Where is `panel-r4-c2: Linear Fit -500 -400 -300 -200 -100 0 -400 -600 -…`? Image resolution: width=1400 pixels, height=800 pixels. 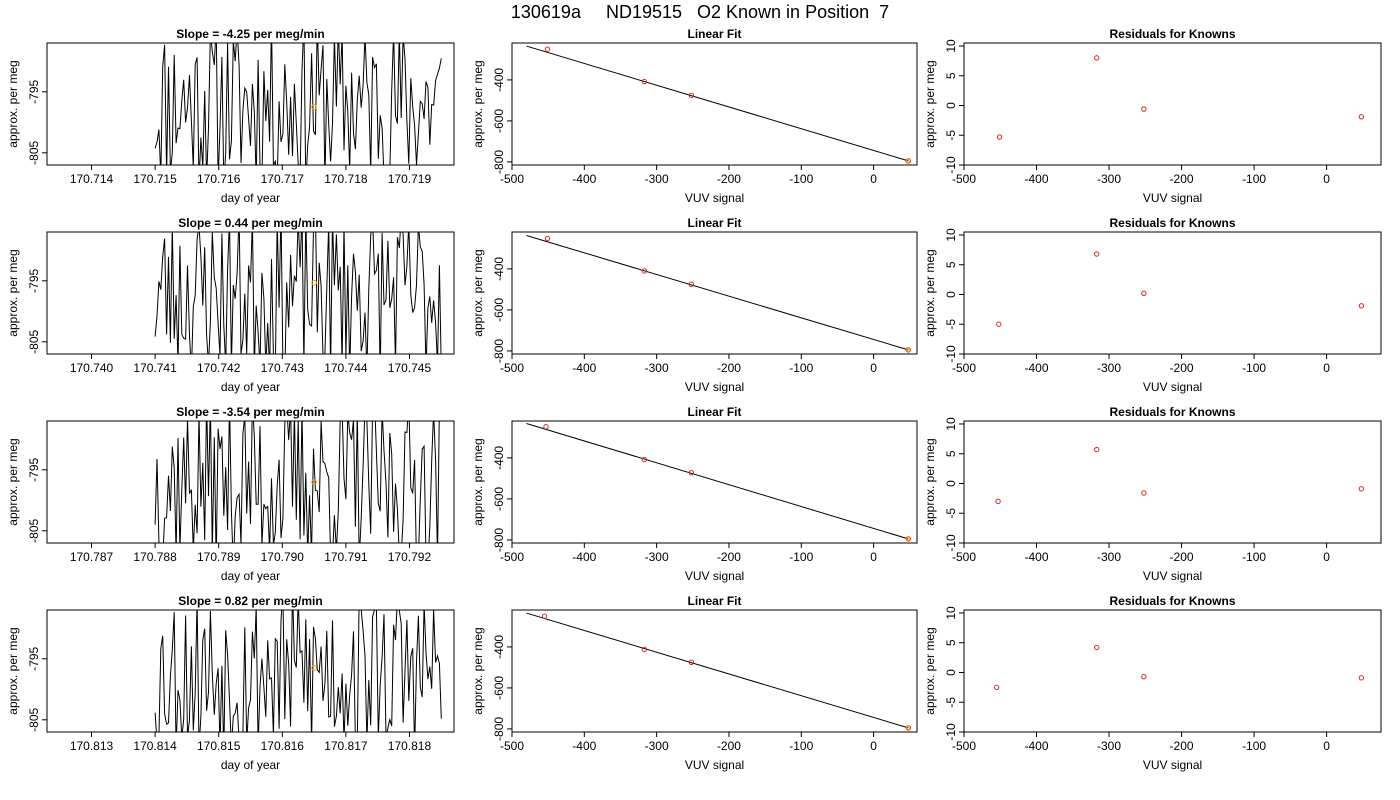
panel-r4-c2: Linear Fit -500 -400 -300 -200 -100 0 -400 -600 -… is located at coordinates (694, 683).